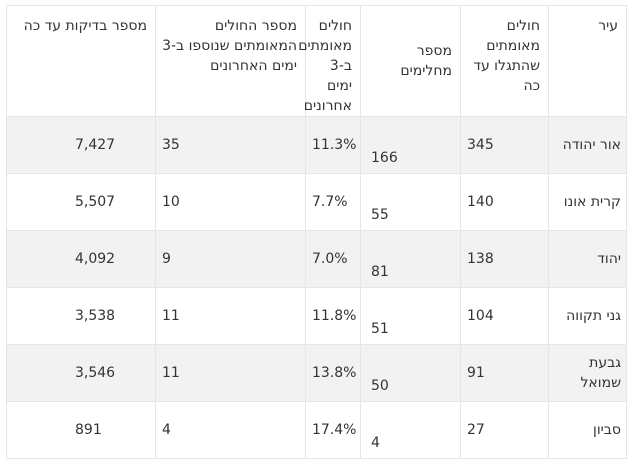  What do you see at coordinates (230, 259) in the screenshot?
I see `cell-new-last3: 9` at bounding box center [230, 259].